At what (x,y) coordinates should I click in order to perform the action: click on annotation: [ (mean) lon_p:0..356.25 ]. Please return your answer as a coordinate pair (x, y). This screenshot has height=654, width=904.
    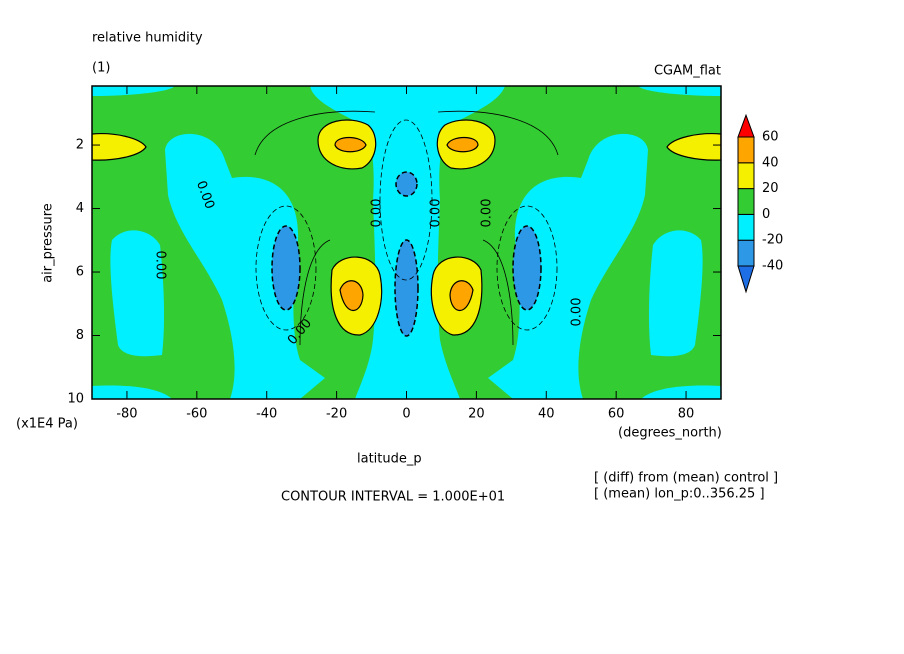
    Looking at the image, I should click on (679, 494).